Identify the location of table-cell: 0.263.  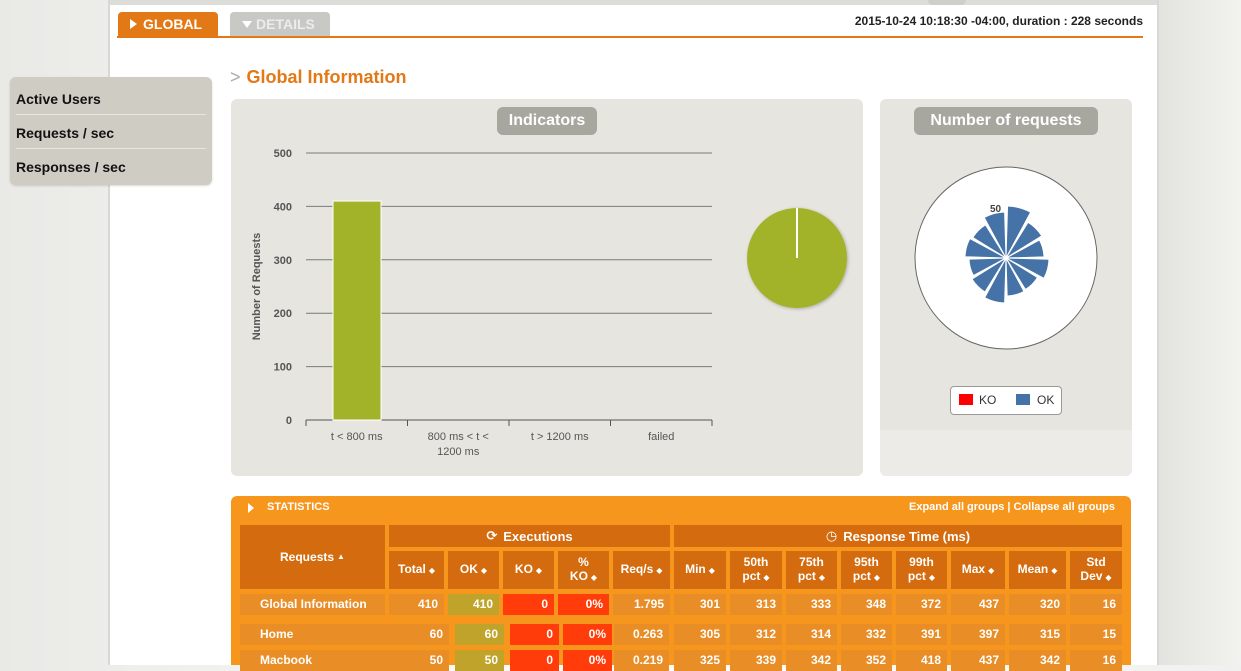
(641, 634).